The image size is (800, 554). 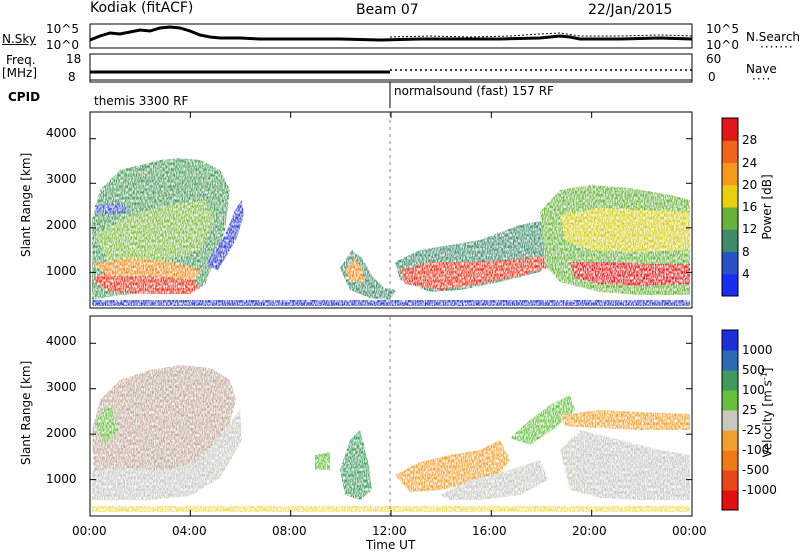 I want to click on velocity-colorbar-tick: 500, so click(x=753, y=370).